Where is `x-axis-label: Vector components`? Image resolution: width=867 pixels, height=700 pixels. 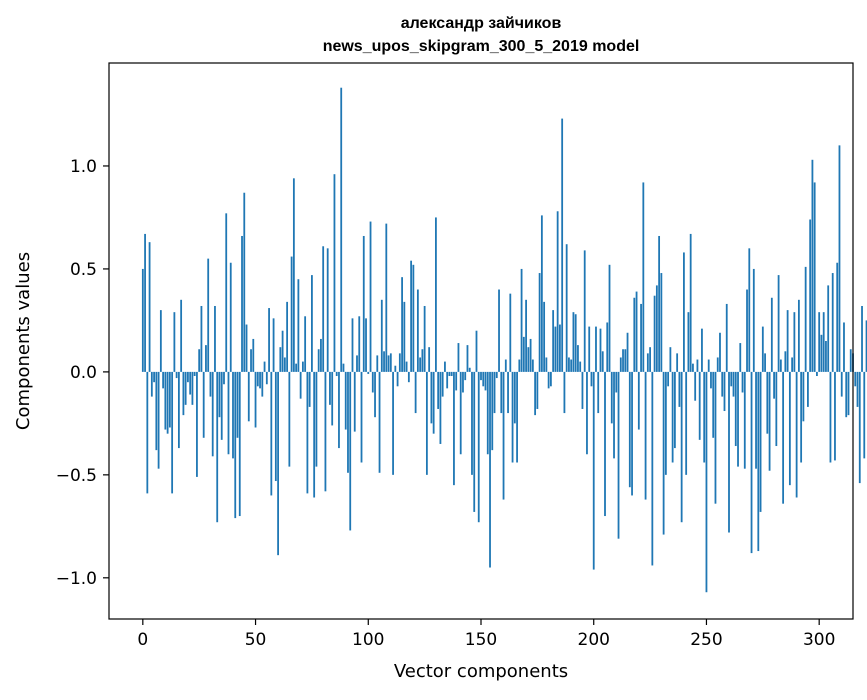
x-axis-label: Vector components is located at coordinates (481, 671).